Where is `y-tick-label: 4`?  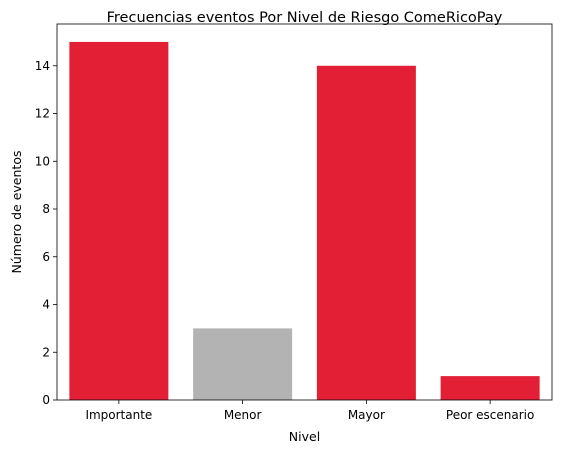
y-tick-label: 4 is located at coordinates (46, 305).